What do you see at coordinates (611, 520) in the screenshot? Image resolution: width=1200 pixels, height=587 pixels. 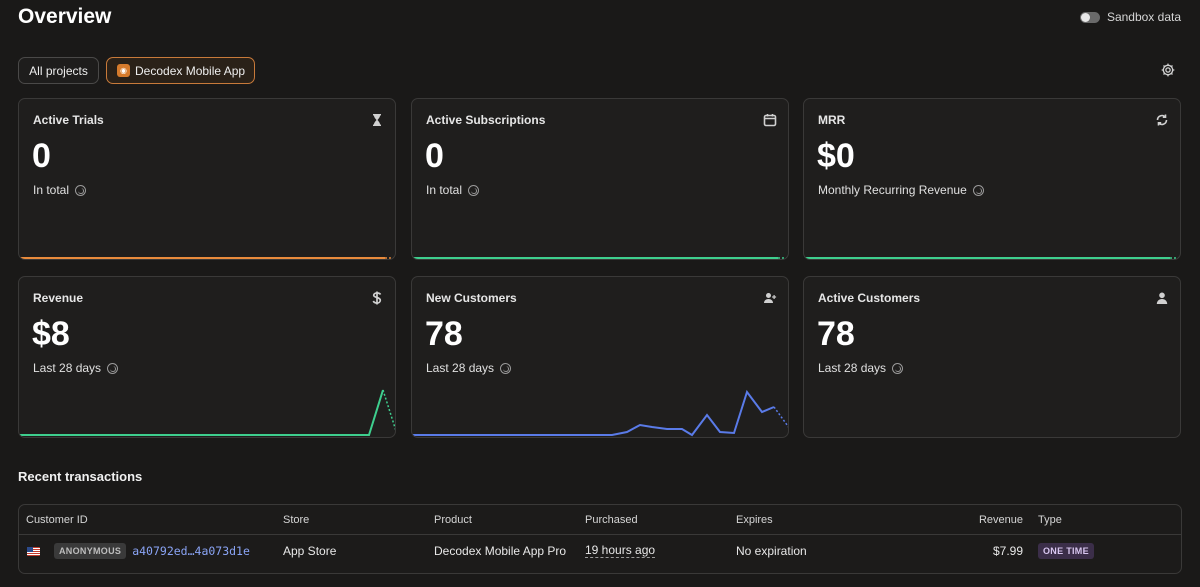 I see `col-purchased: Purchased` at bounding box center [611, 520].